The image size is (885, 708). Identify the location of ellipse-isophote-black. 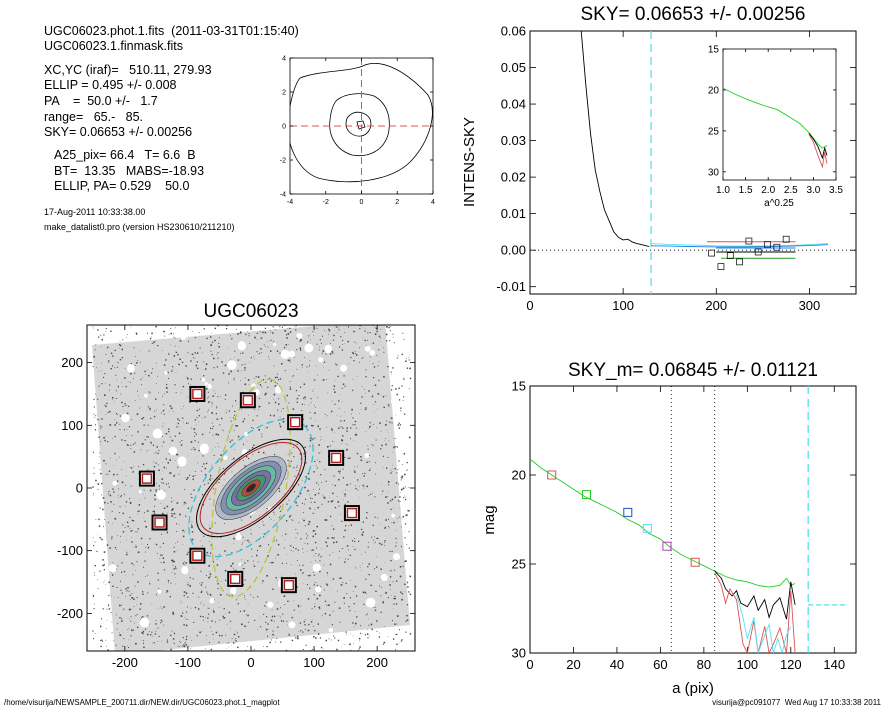
(251, 488).